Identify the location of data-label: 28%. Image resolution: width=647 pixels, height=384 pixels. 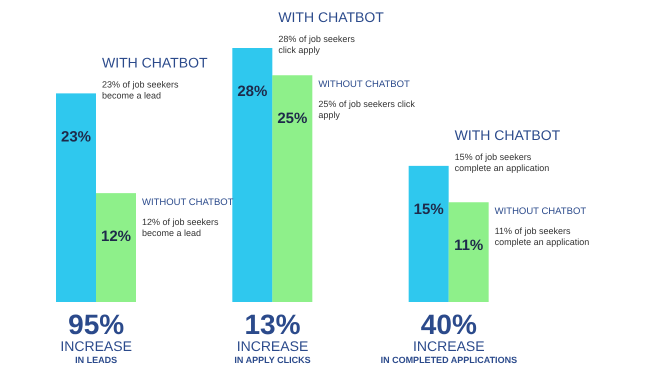
(252, 91).